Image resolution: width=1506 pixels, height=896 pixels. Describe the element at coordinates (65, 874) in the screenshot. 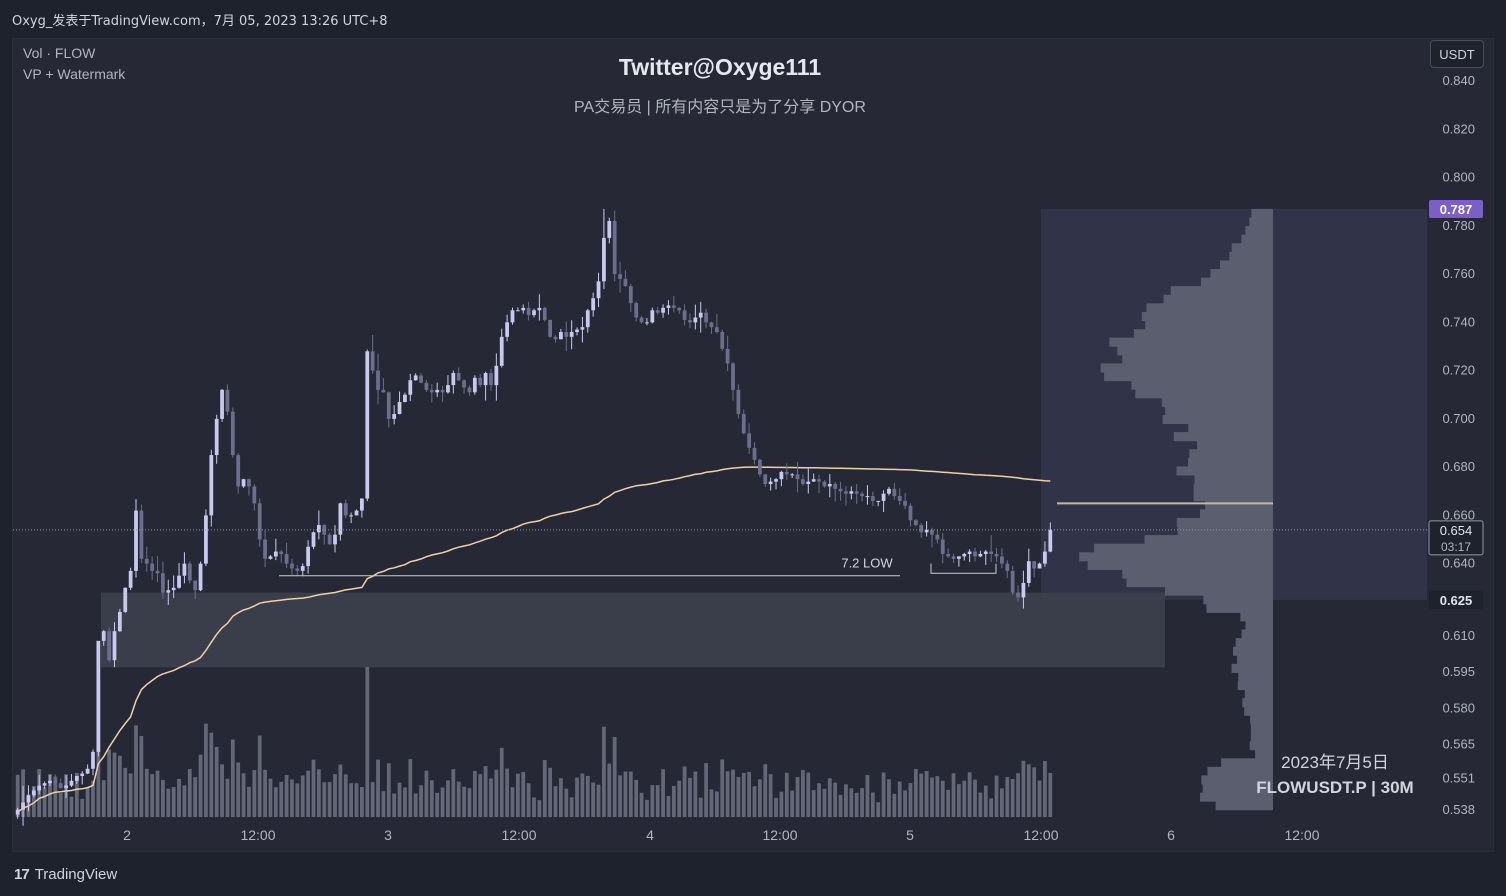

I see `tradingview-logo: 17 TradingView` at that location.